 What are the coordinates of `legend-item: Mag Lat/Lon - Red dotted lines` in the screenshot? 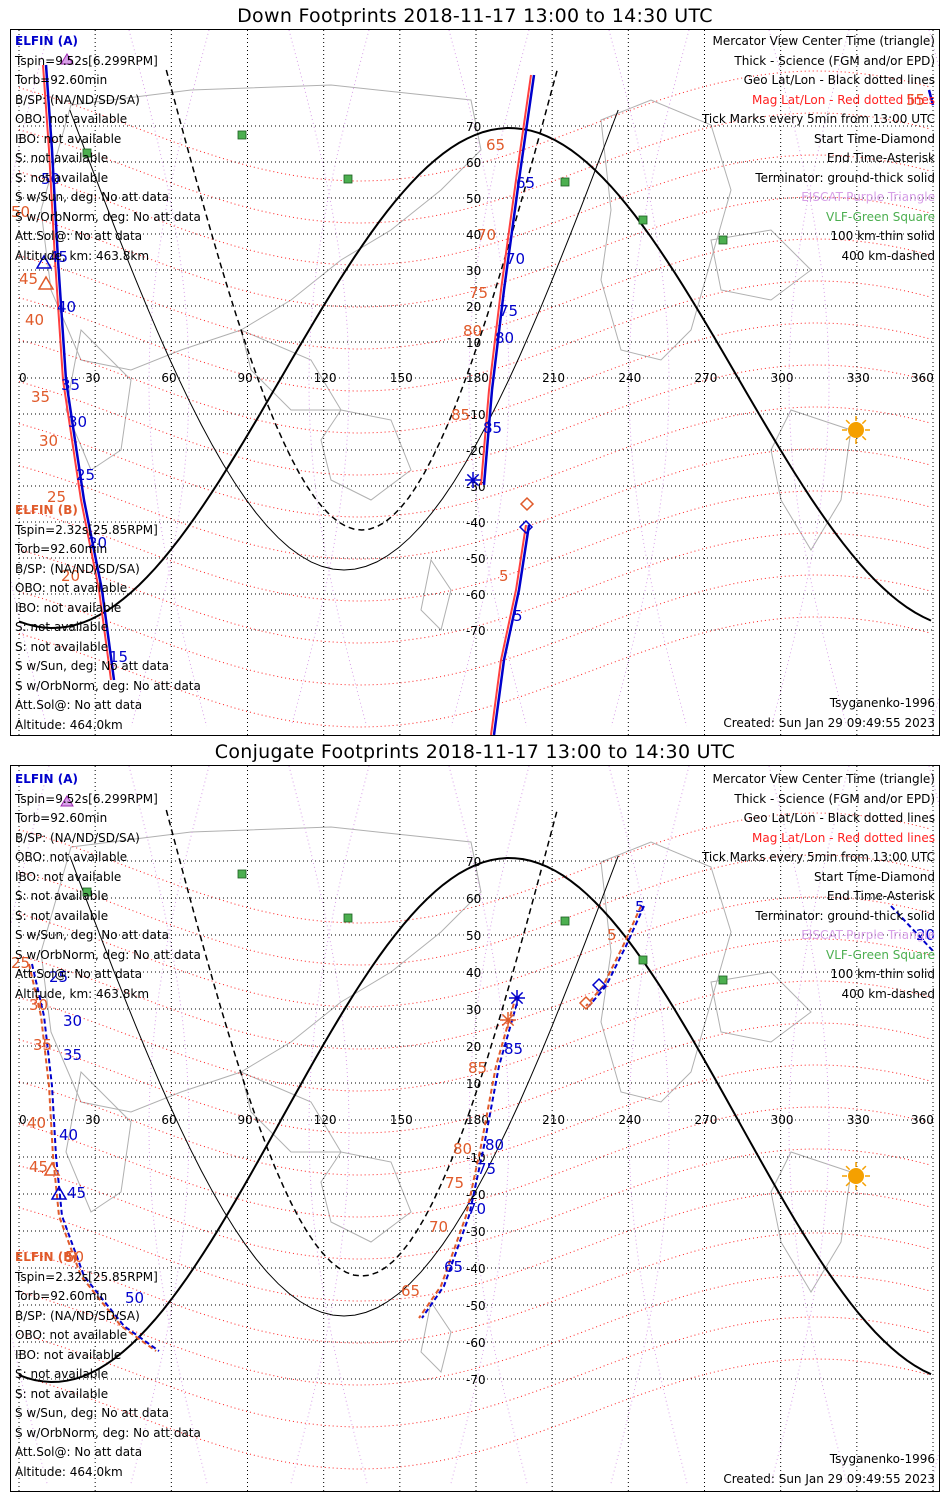 It's located at (843, 837).